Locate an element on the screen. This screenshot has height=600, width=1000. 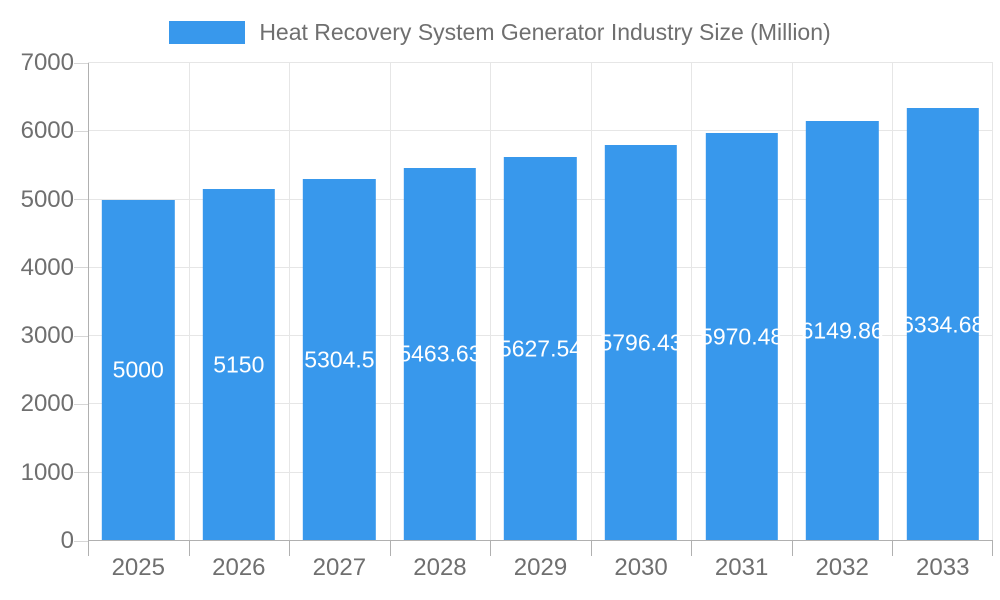
y-axis-labels: 0 1000 2000 3000 4000 5000 6000 7000 is located at coordinates (37, 302).